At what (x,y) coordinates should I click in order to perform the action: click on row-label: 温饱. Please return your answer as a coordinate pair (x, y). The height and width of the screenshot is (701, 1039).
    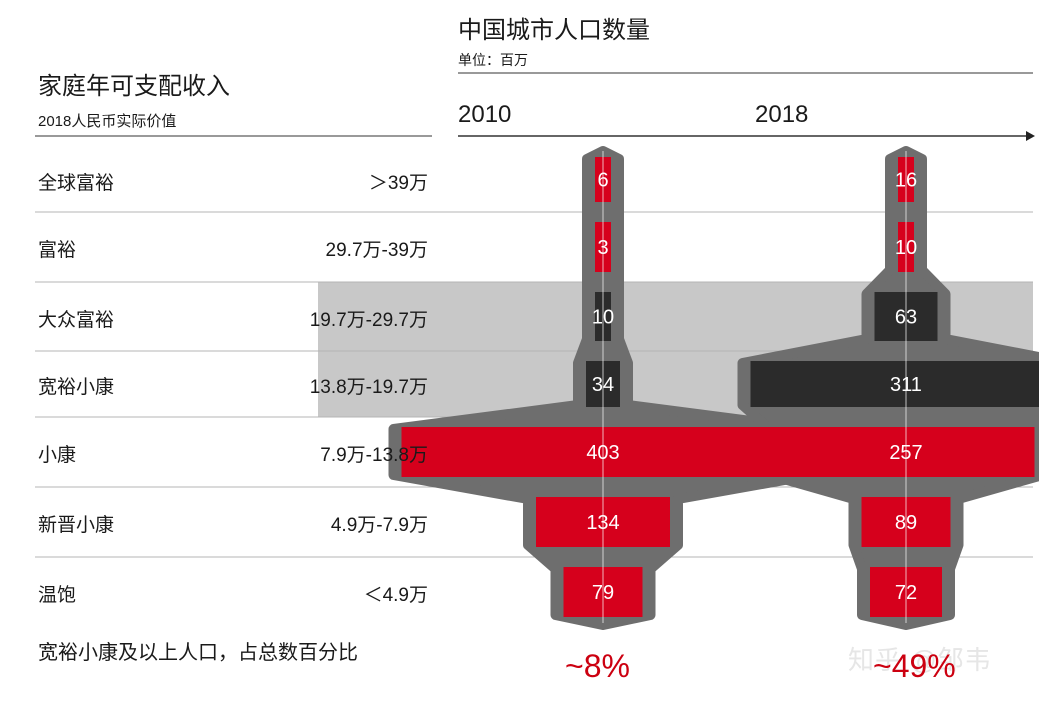
    Looking at the image, I should click on (57, 595).